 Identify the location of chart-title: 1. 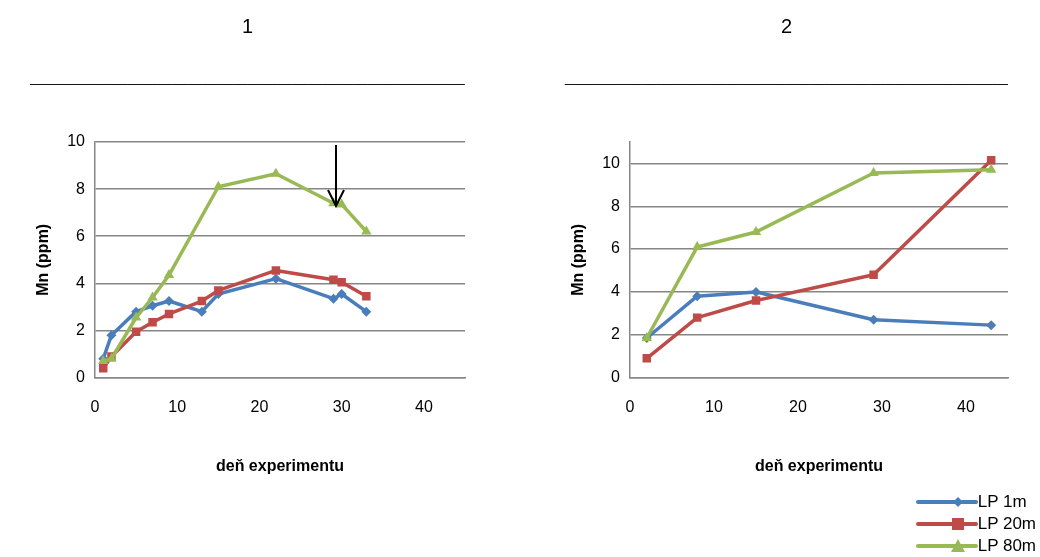
(247, 25).